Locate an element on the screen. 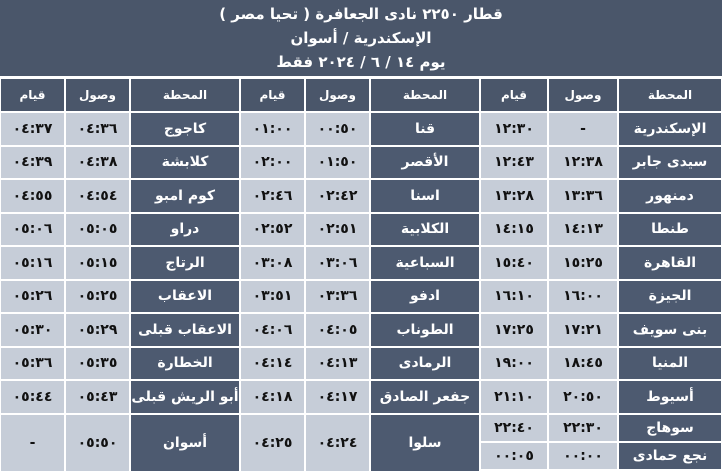  departure-time: ٢١:١٠ is located at coordinates (514, 397).